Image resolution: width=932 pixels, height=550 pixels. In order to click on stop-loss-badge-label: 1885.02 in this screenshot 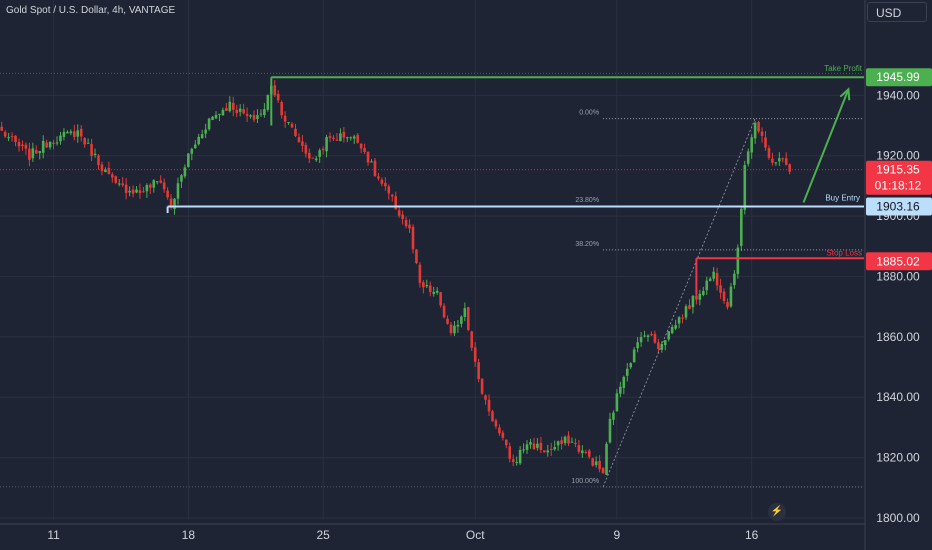, I will do `click(898, 261)`.